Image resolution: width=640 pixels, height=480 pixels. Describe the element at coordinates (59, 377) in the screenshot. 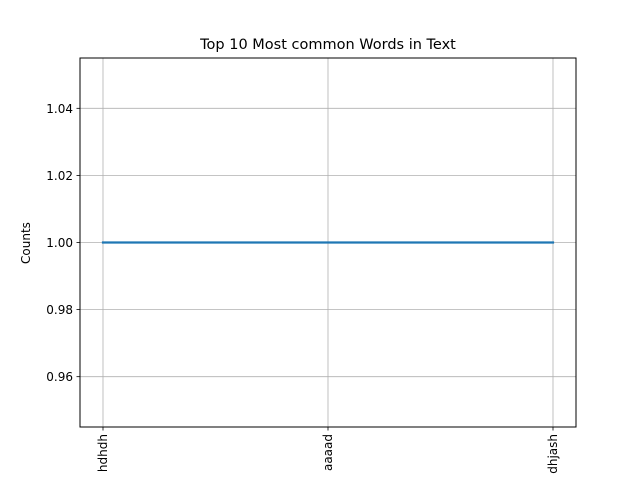

I see `y-tick-label: 0.96` at that location.